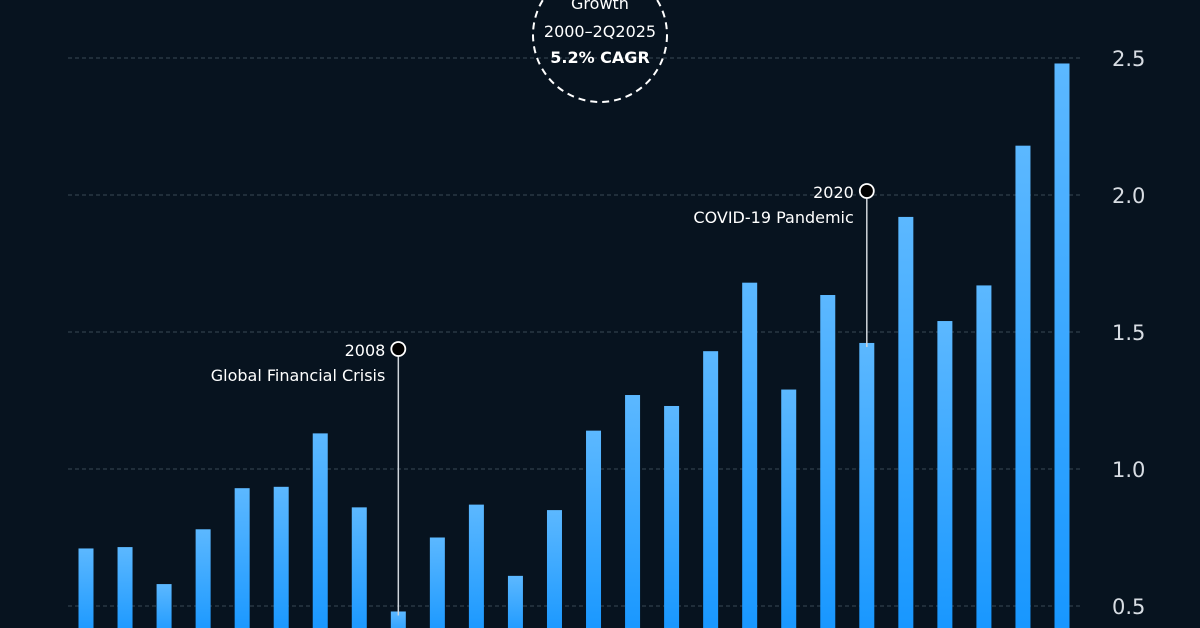 This screenshot has height=628, width=1200. I want to click on bar-2018, so click(789, 508).